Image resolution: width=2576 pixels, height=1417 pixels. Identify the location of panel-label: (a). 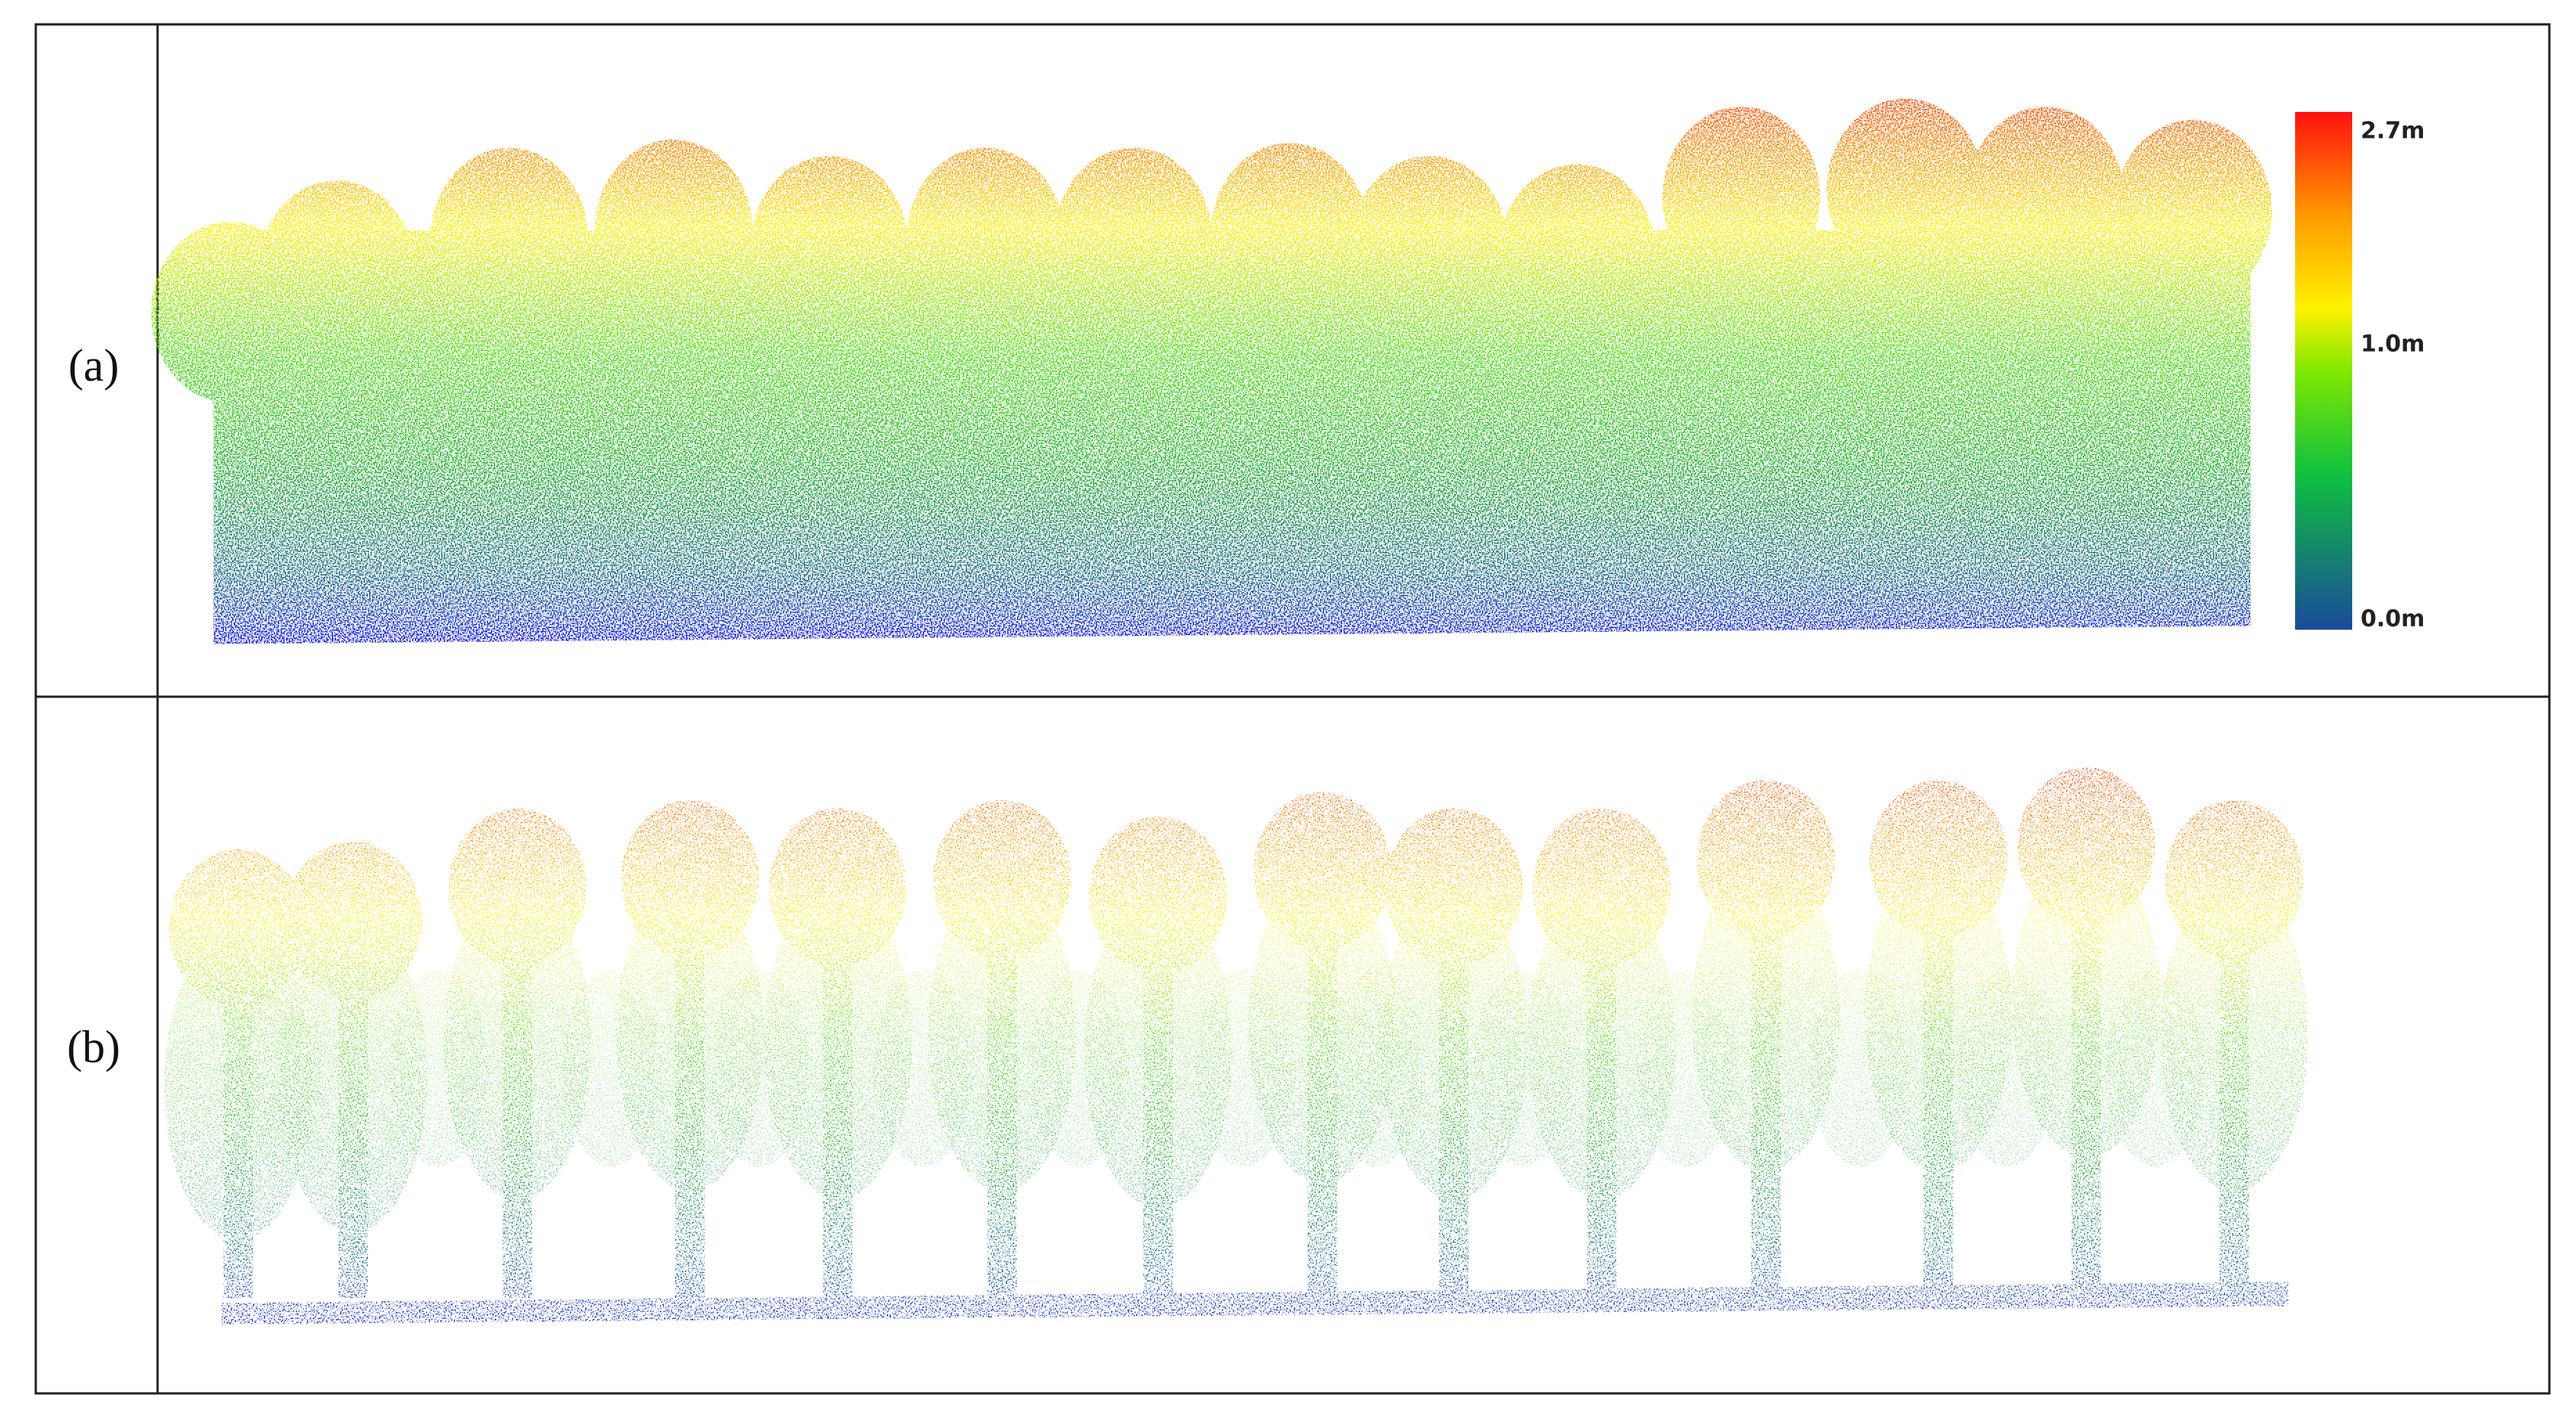
(94, 365).